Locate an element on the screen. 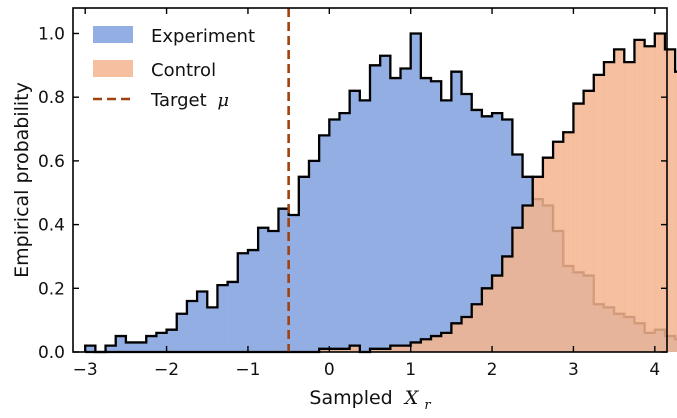 This screenshot has height=418, width=677. x-tick-label: 3 is located at coordinates (573, 370).